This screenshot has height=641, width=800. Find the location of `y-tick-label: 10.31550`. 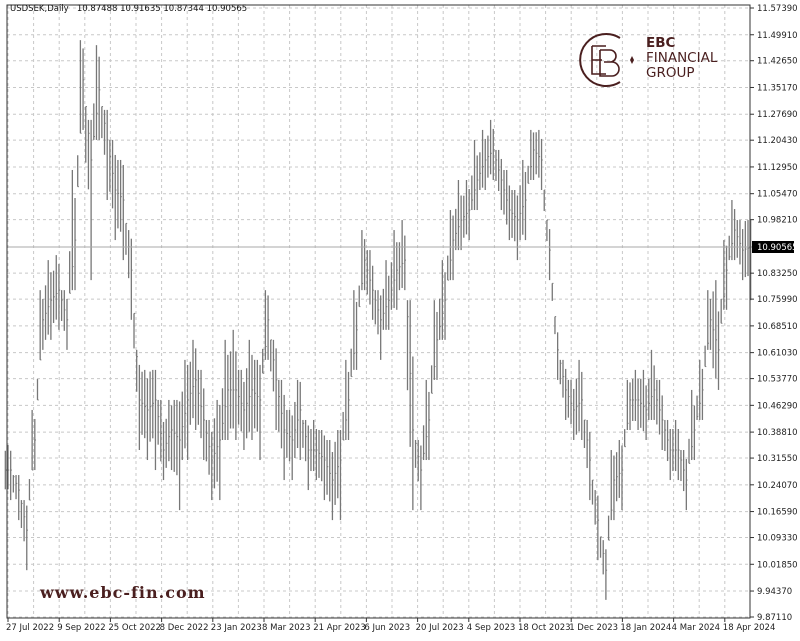

y-tick-label: 10.31550 is located at coordinates (777, 459).